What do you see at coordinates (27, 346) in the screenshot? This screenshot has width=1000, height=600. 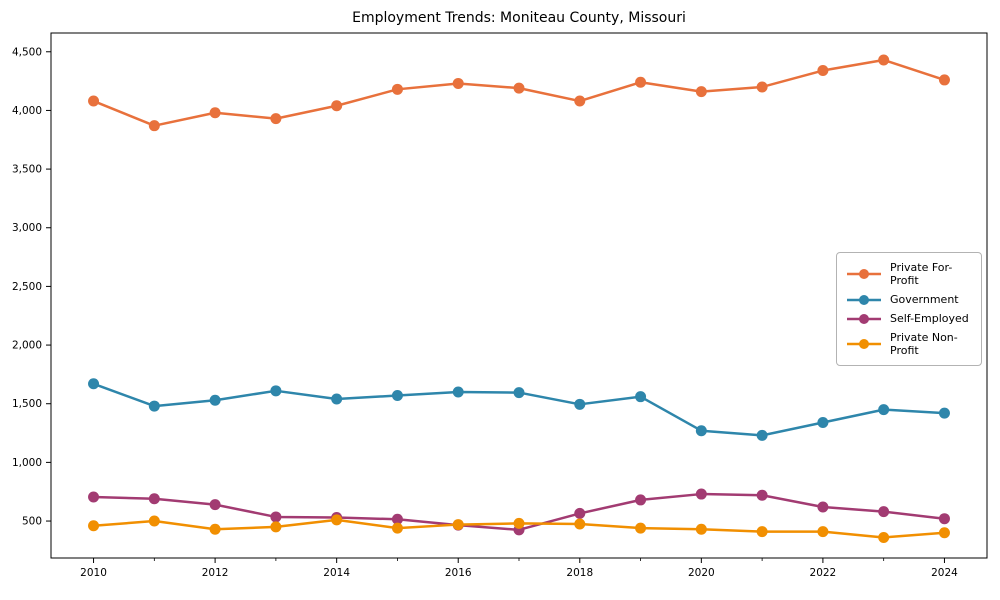 I see `y-tick-label: 2,000` at bounding box center [27, 346].